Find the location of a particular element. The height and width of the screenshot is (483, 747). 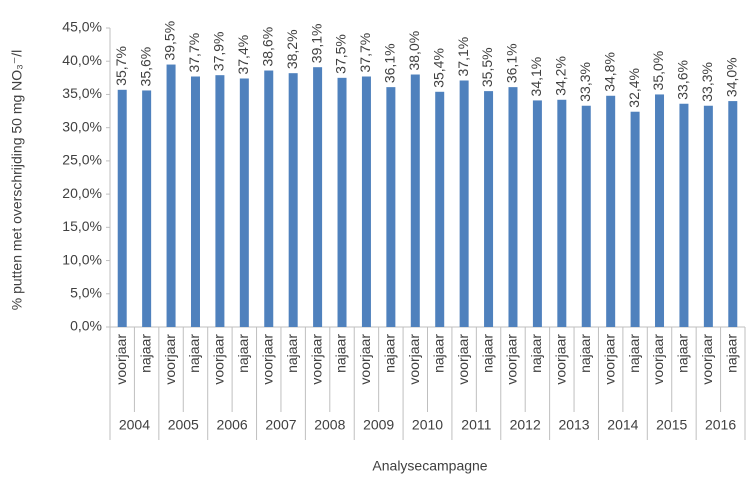

group-label: 2009 is located at coordinates (378, 425).